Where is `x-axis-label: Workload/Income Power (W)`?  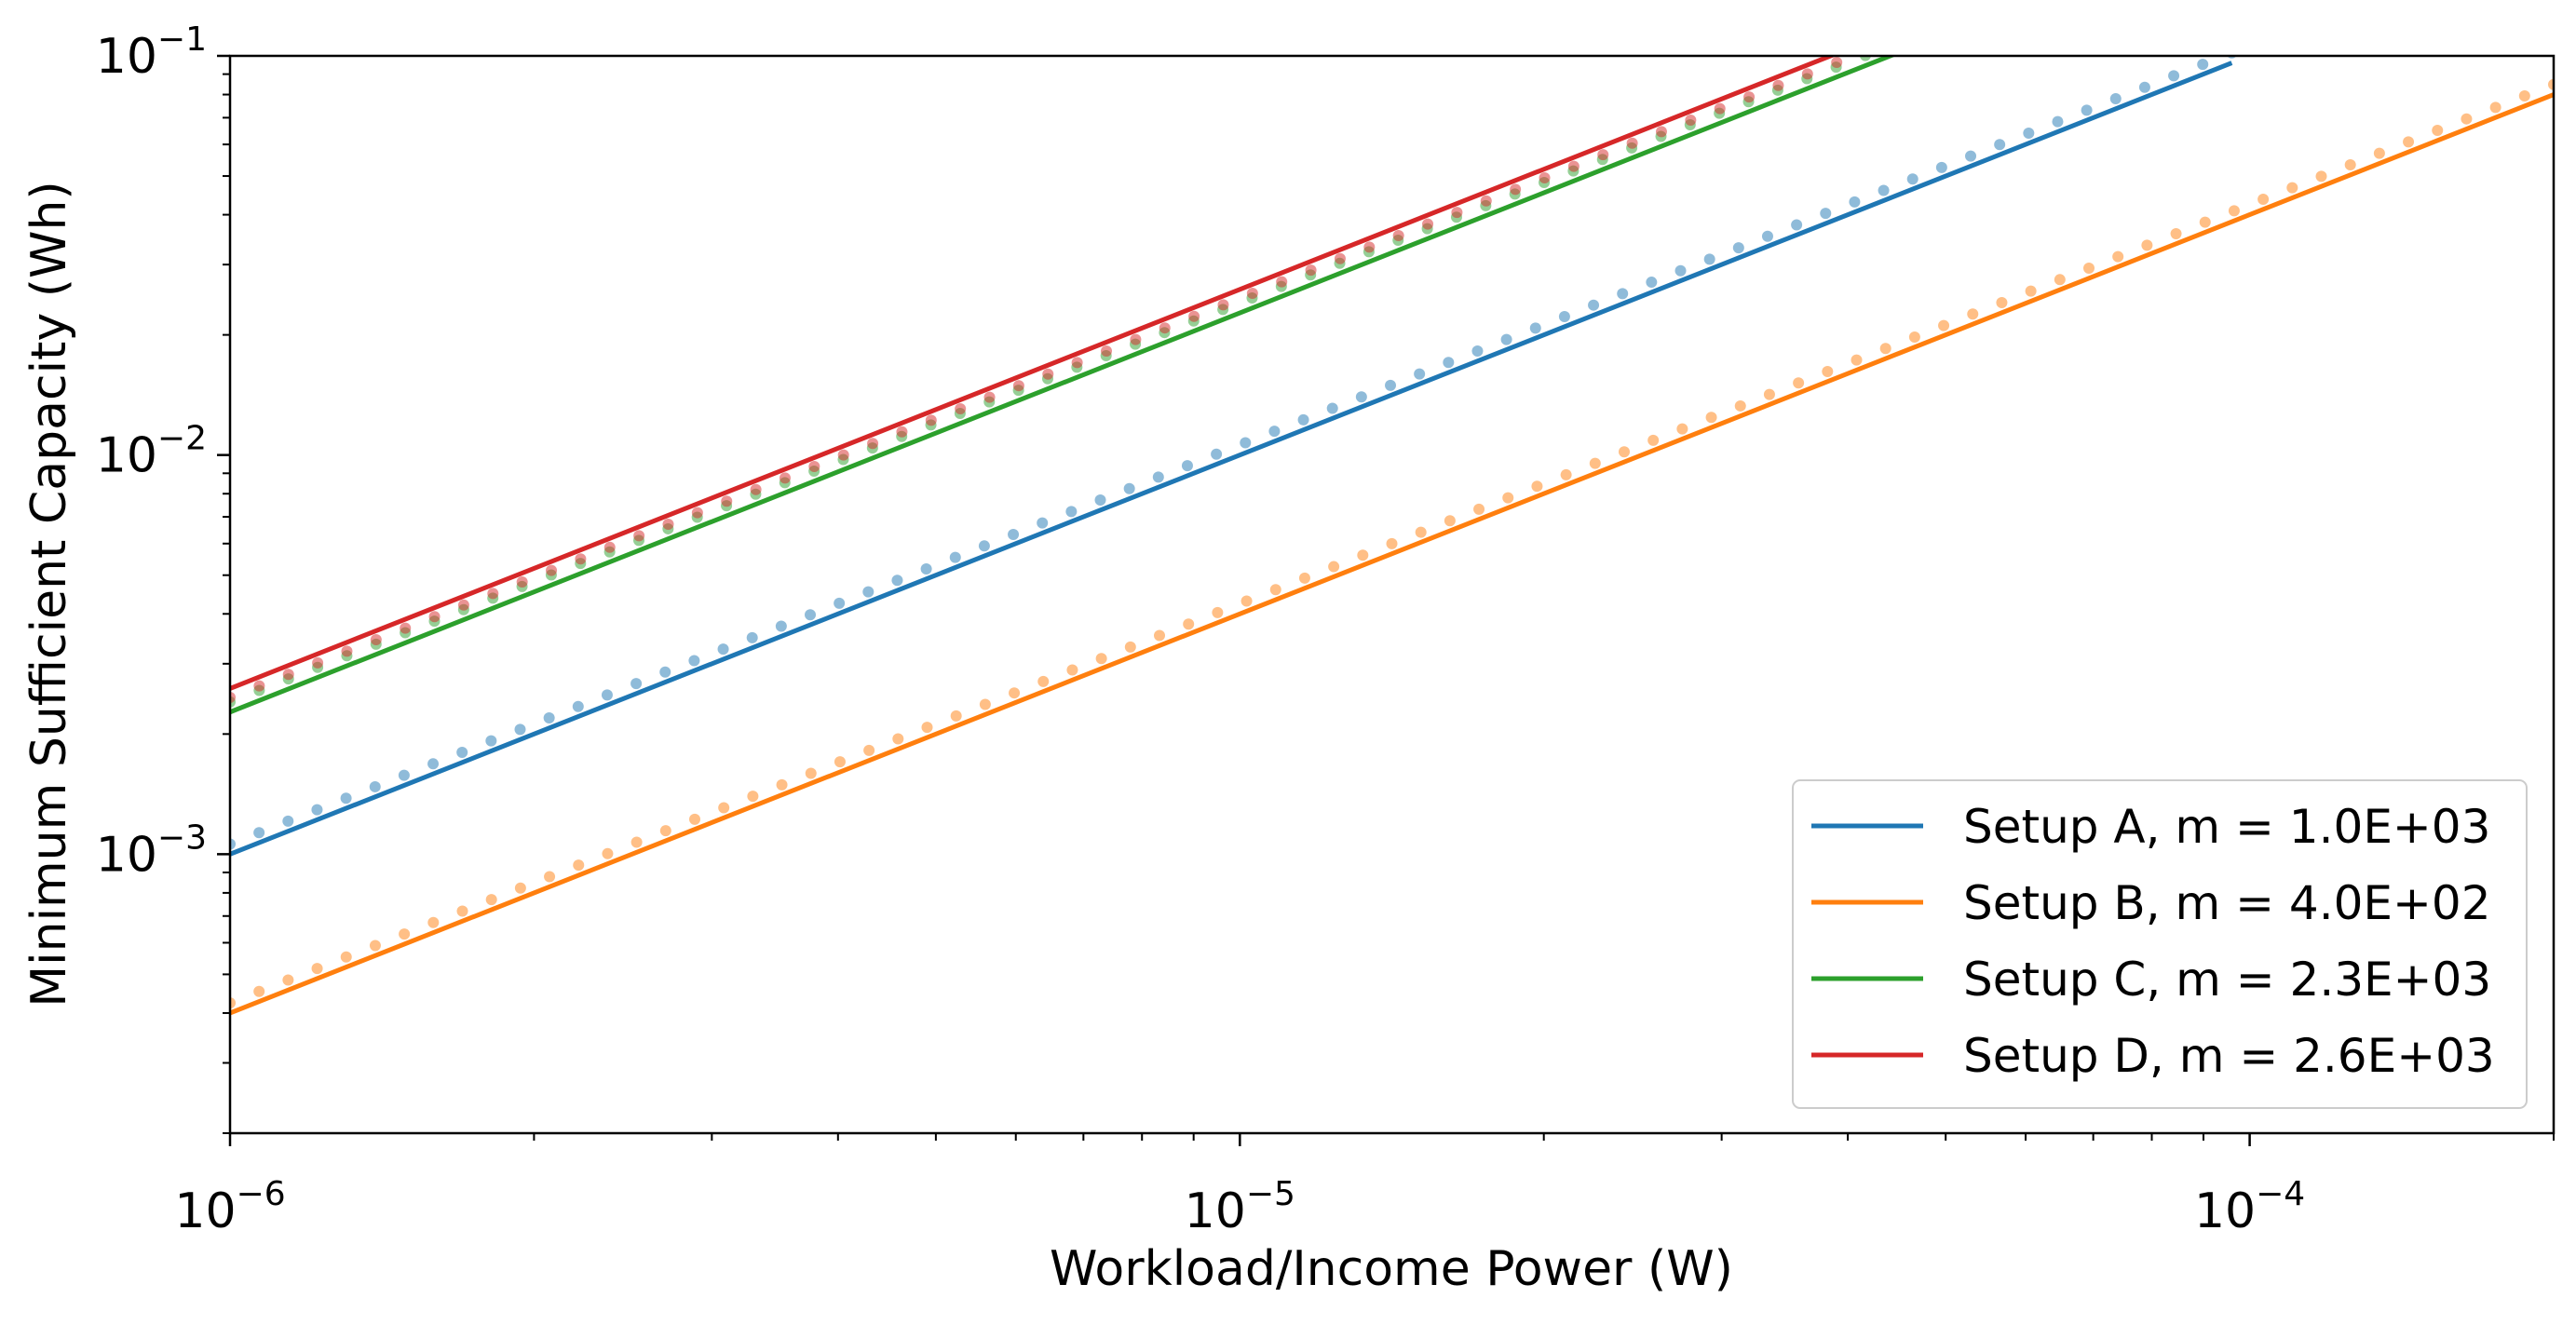
x-axis-label: Workload/Income Power (W) is located at coordinates (1391, 1269).